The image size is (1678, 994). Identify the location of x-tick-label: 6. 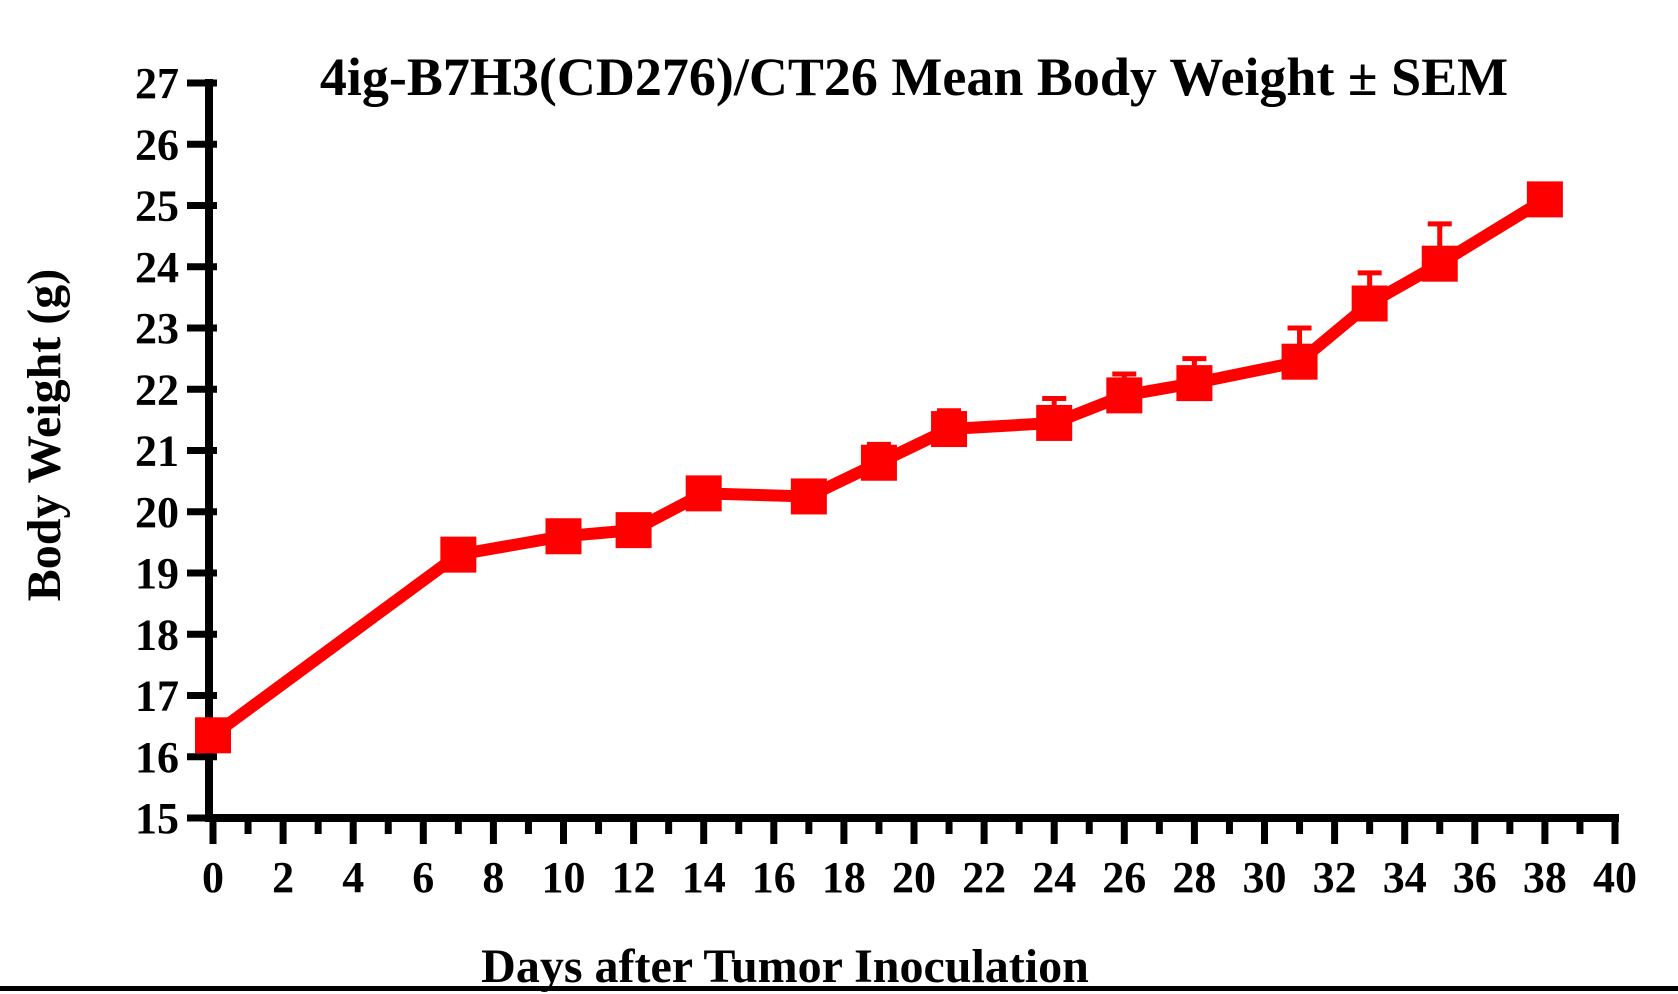
(423, 877).